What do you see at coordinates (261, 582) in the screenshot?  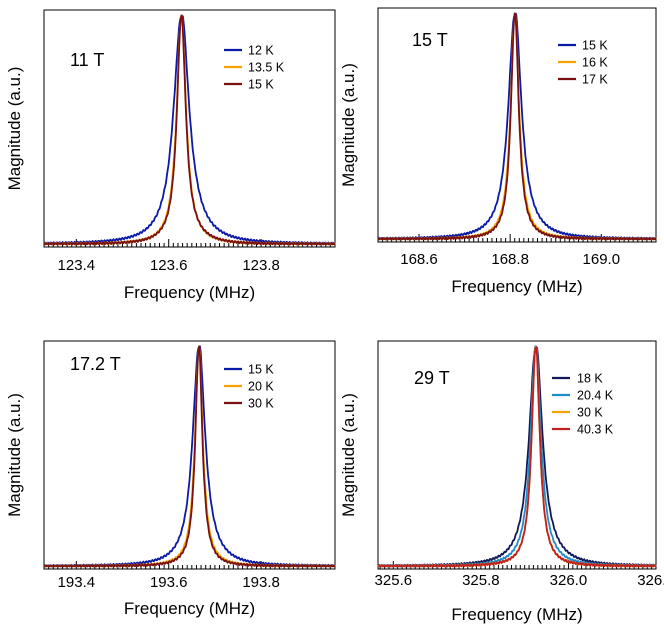 I see `x-tick-label: 193.8` at bounding box center [261, 582].